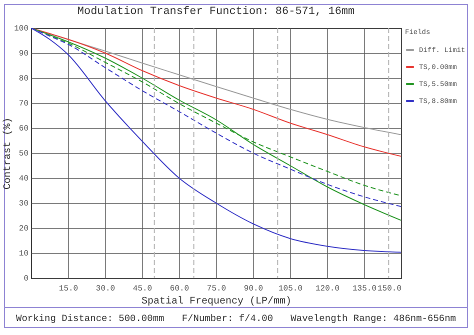 Image resolution: width=474 pixels, height=335 pixels. Describe the element at coordinates (373, 318) in the screenshot. I see `text: Wavelength Range: 486nm-656nm` at that location.